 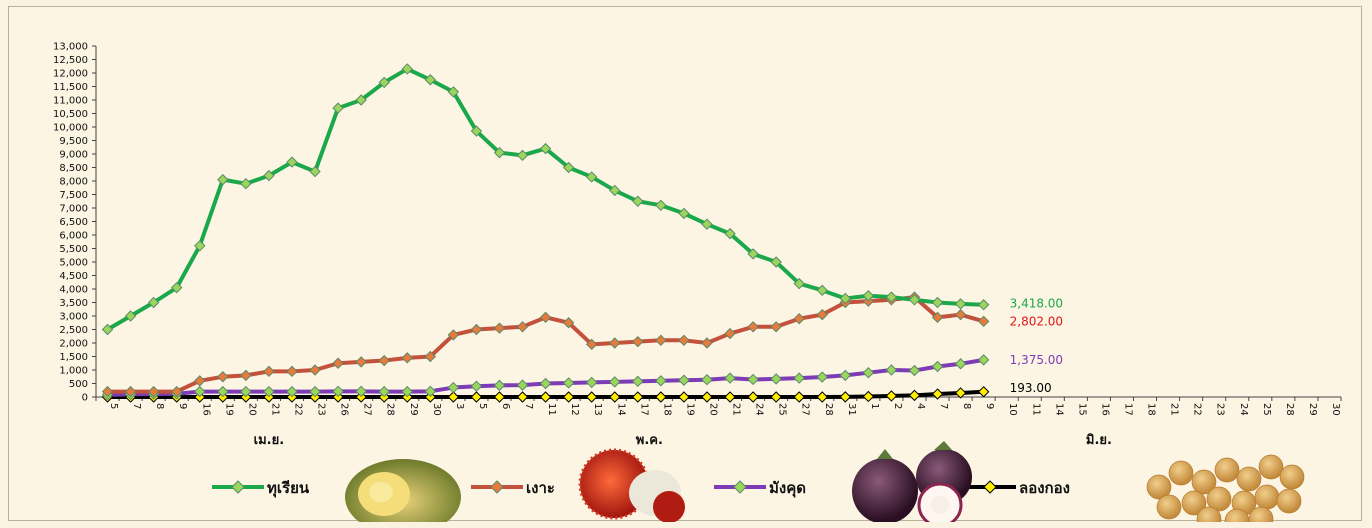 I want to click on y-tick-label: 4,000, so click(x=73, y=290).